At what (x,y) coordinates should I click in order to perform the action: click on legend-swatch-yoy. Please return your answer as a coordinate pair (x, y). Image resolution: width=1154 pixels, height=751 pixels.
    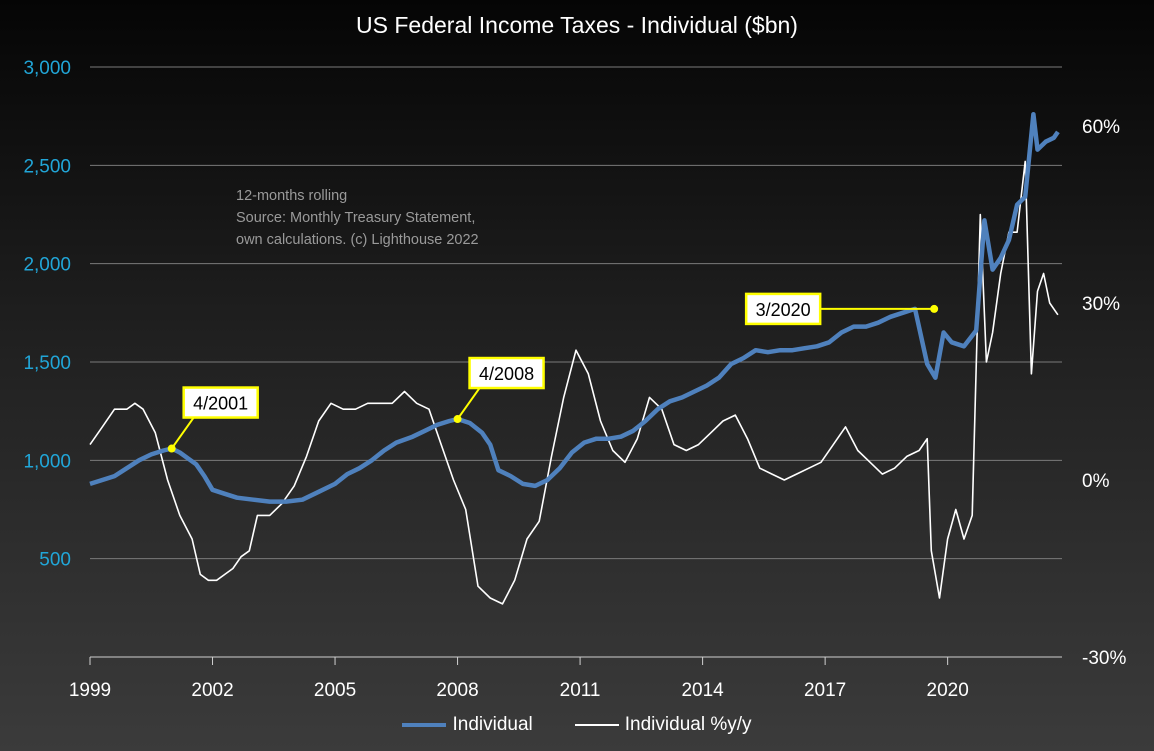
    Looking at the image, I should click on (596, 725).